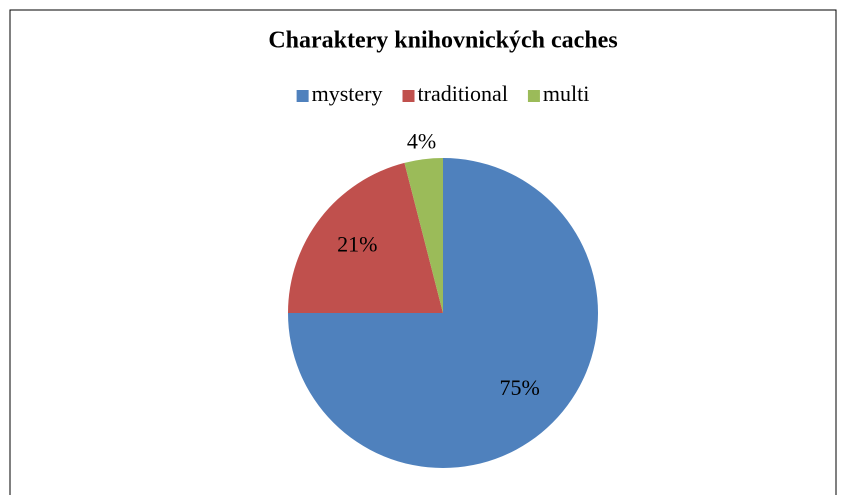  What do you see at coordinates (442, 41) in the screenshot?
I see `chart-title: Charaktery knihovnických caches` at bounding box center [442, 41].